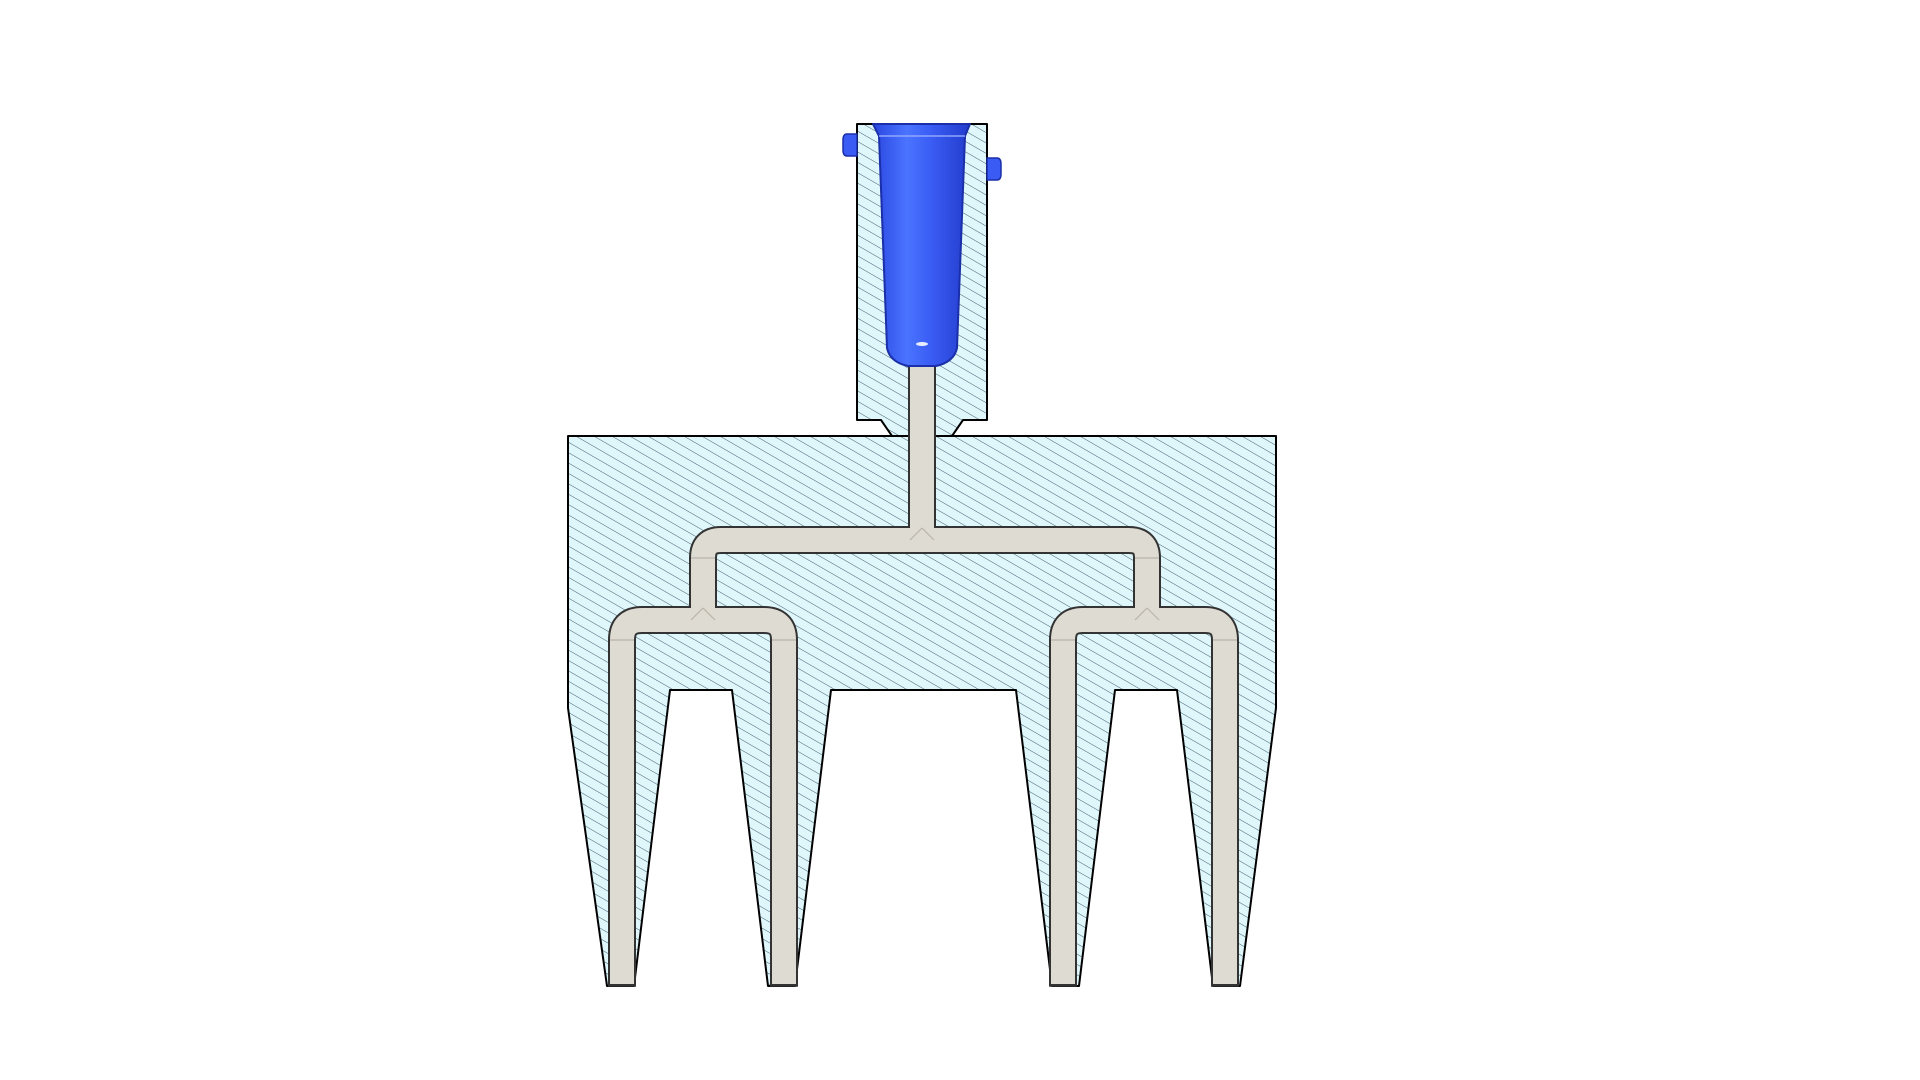  Describe the element at coordinates (922, 344) in the screenshot. I see `fitting-outlet` at that location.